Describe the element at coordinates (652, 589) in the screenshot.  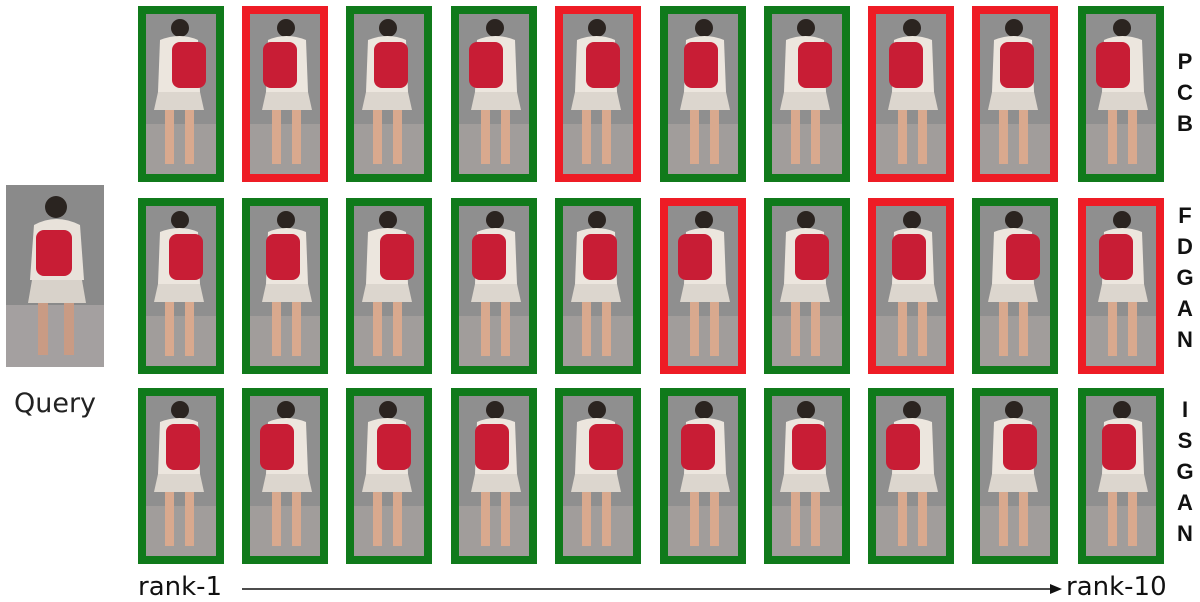
I see `rank-arrow` at that location.